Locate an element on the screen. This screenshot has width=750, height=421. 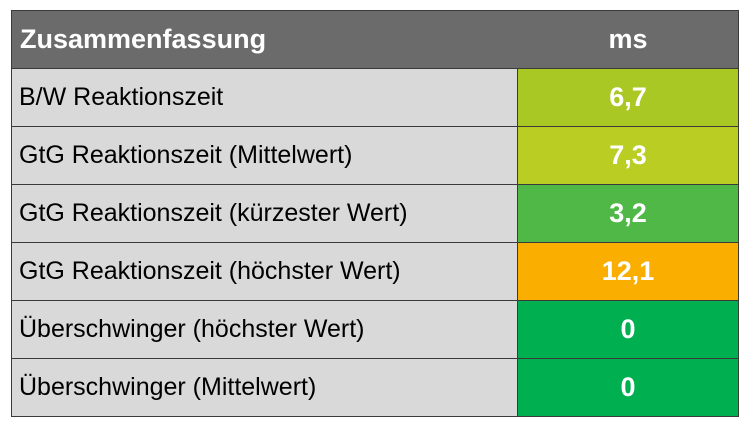
table-row: Überschwinger (höchster Wert) 0 is located at coordinates (375, 329).